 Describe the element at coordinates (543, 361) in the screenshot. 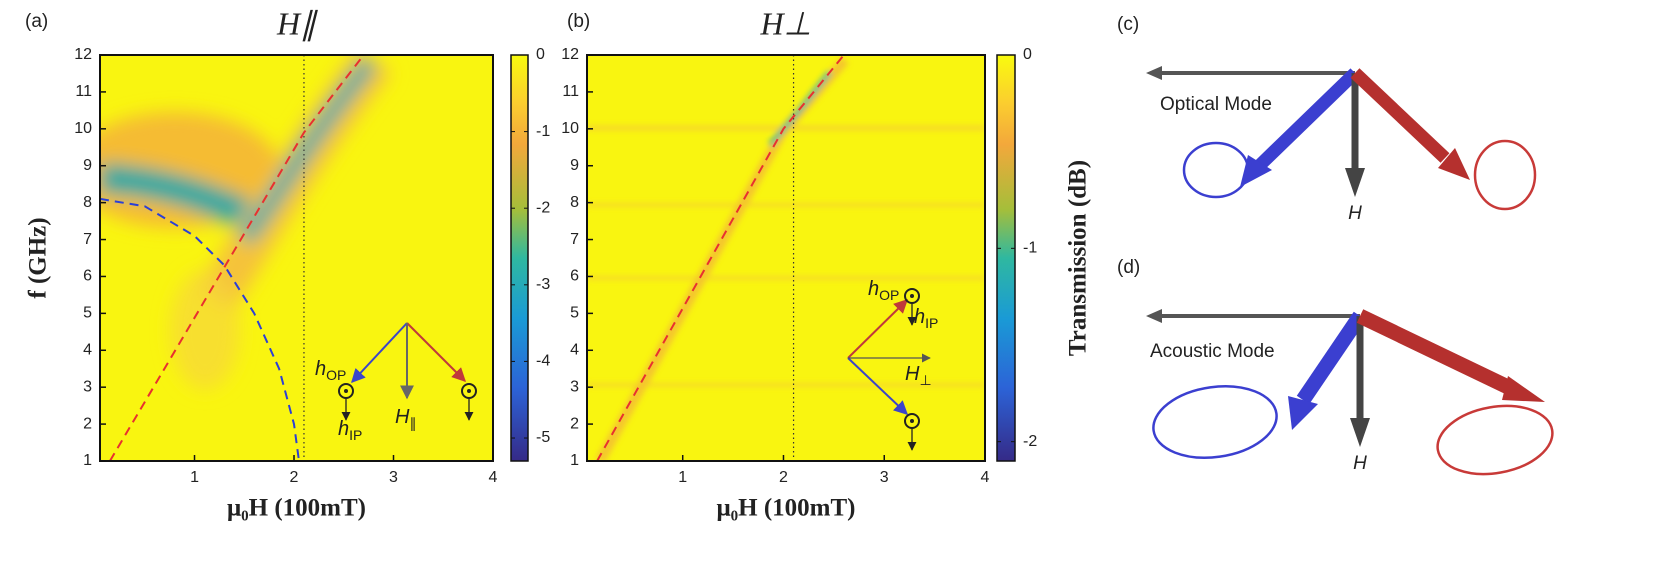

I see `colorbar-tick-label: -4` at that location.